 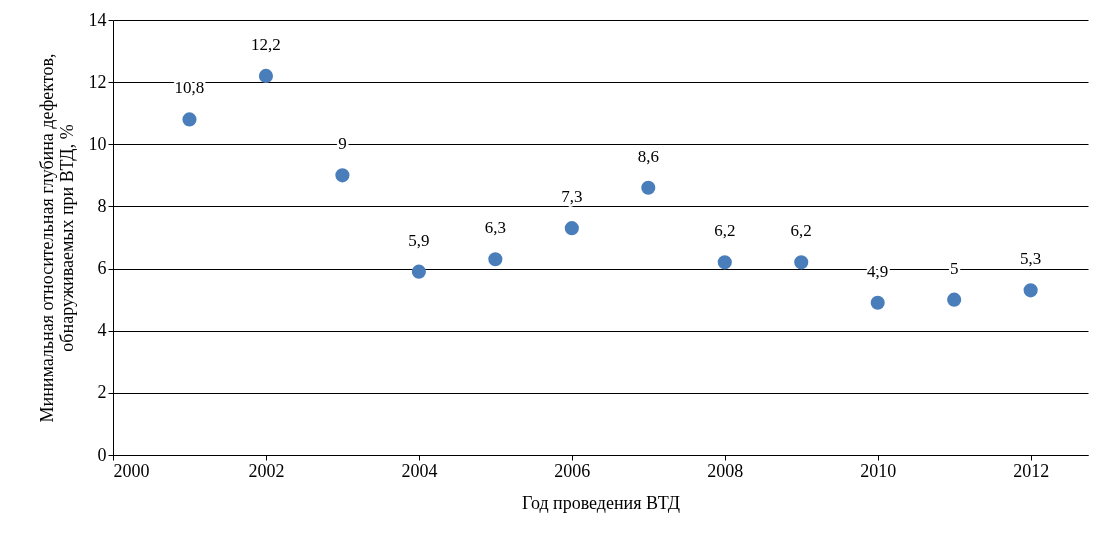 What do you see at coordinates (131, 470) in the screenshot?
I see `x-tick-label: 2000` at bounding box center [131, 470].